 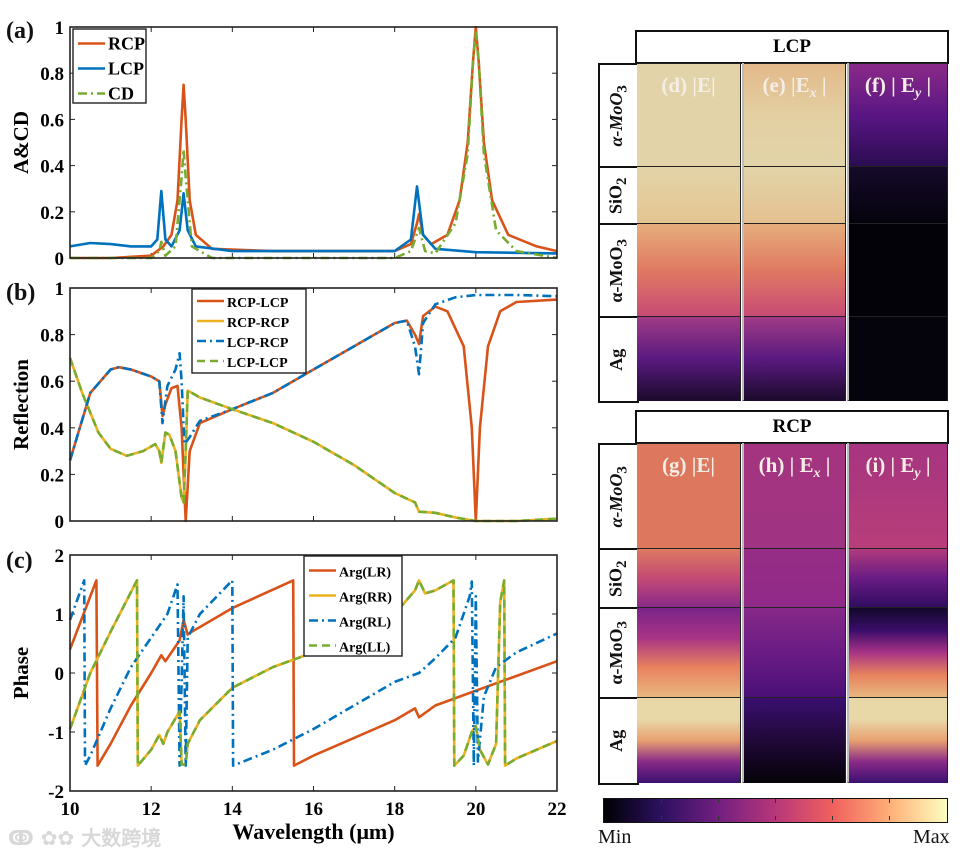 I want to click on y-axis-label: A&CD, so click(x=21, y=142).